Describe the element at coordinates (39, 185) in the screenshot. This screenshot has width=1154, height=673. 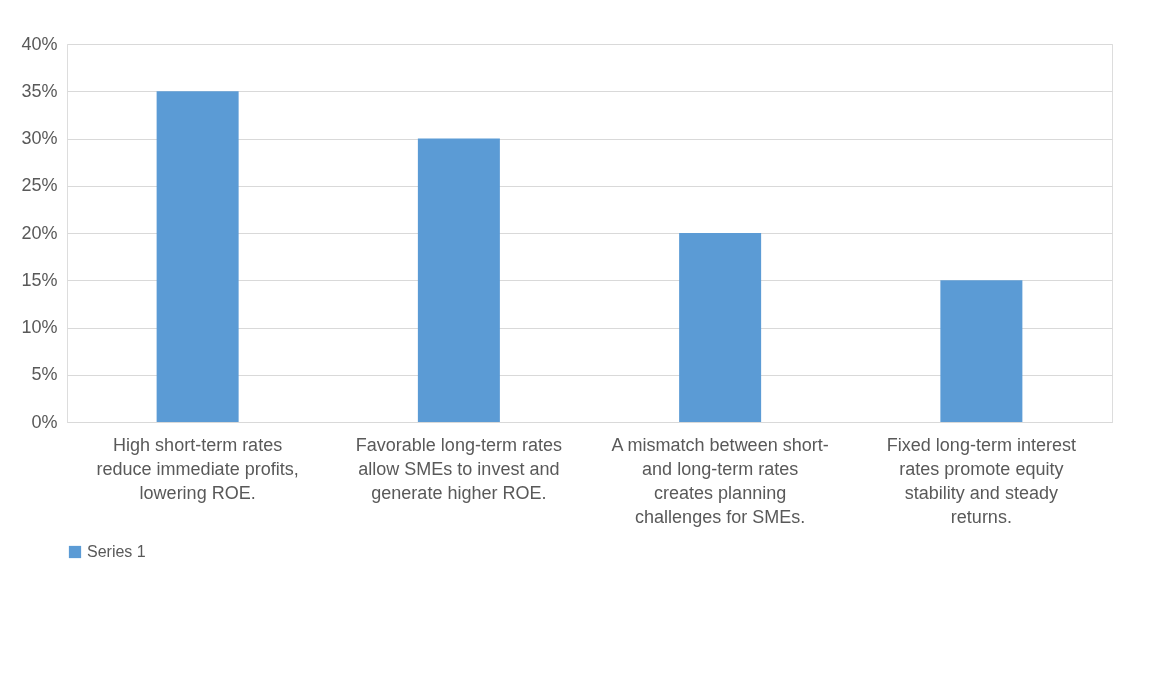
I see `y-tick-label: 25%` at that location.